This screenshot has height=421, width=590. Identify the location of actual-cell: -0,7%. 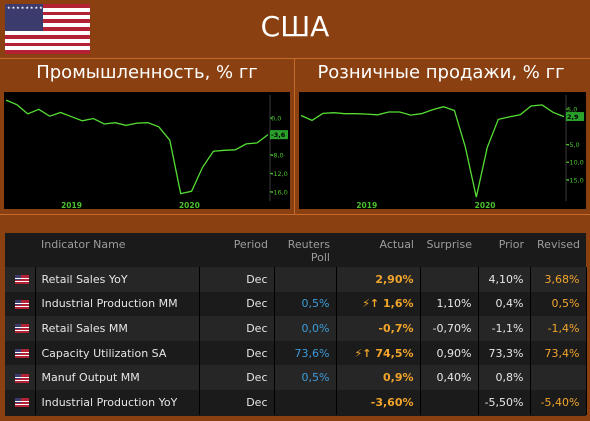
(378, 328).